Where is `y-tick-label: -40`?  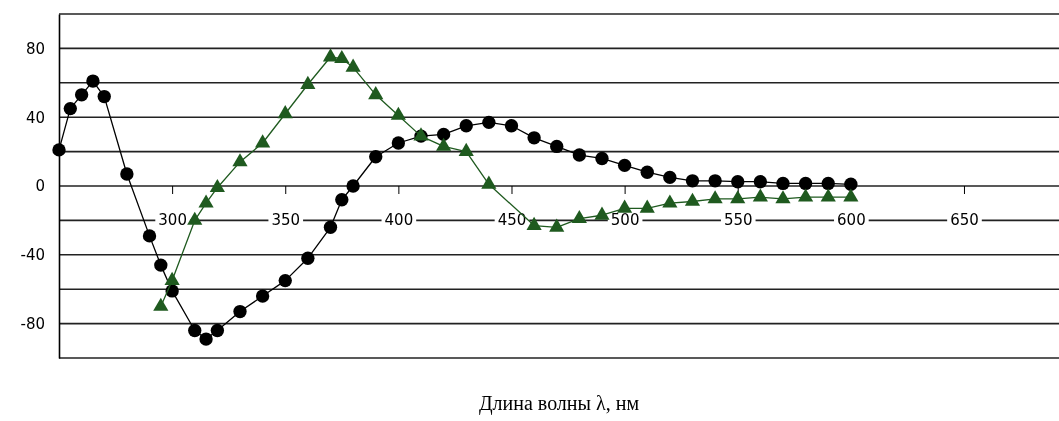
y-tick-label: -40 is located at coordinates (32, 255).